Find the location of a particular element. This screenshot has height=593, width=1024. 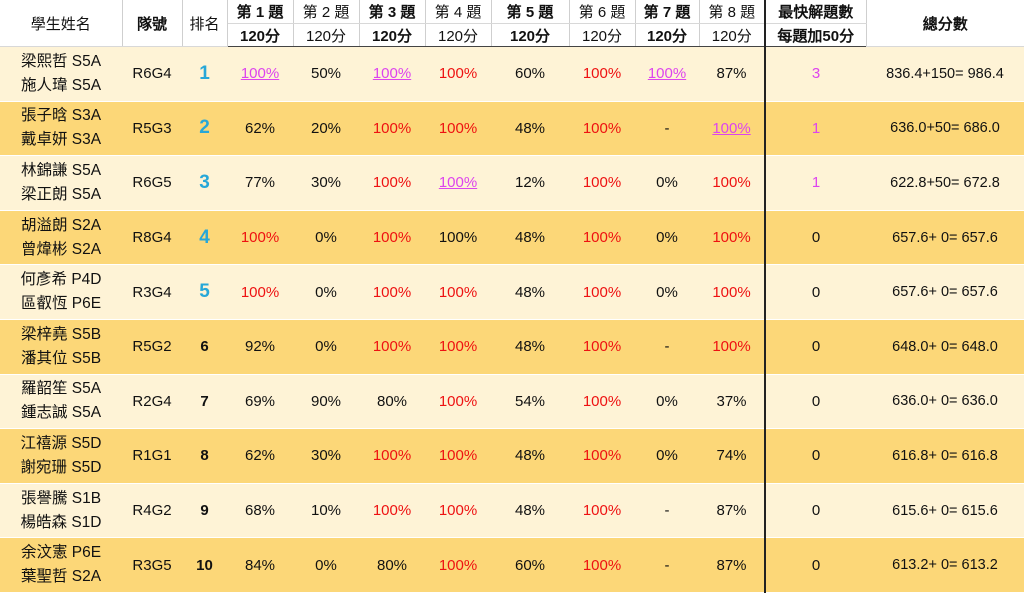

header-question-3: 第 3 題 is located at coordinates (392, 12).